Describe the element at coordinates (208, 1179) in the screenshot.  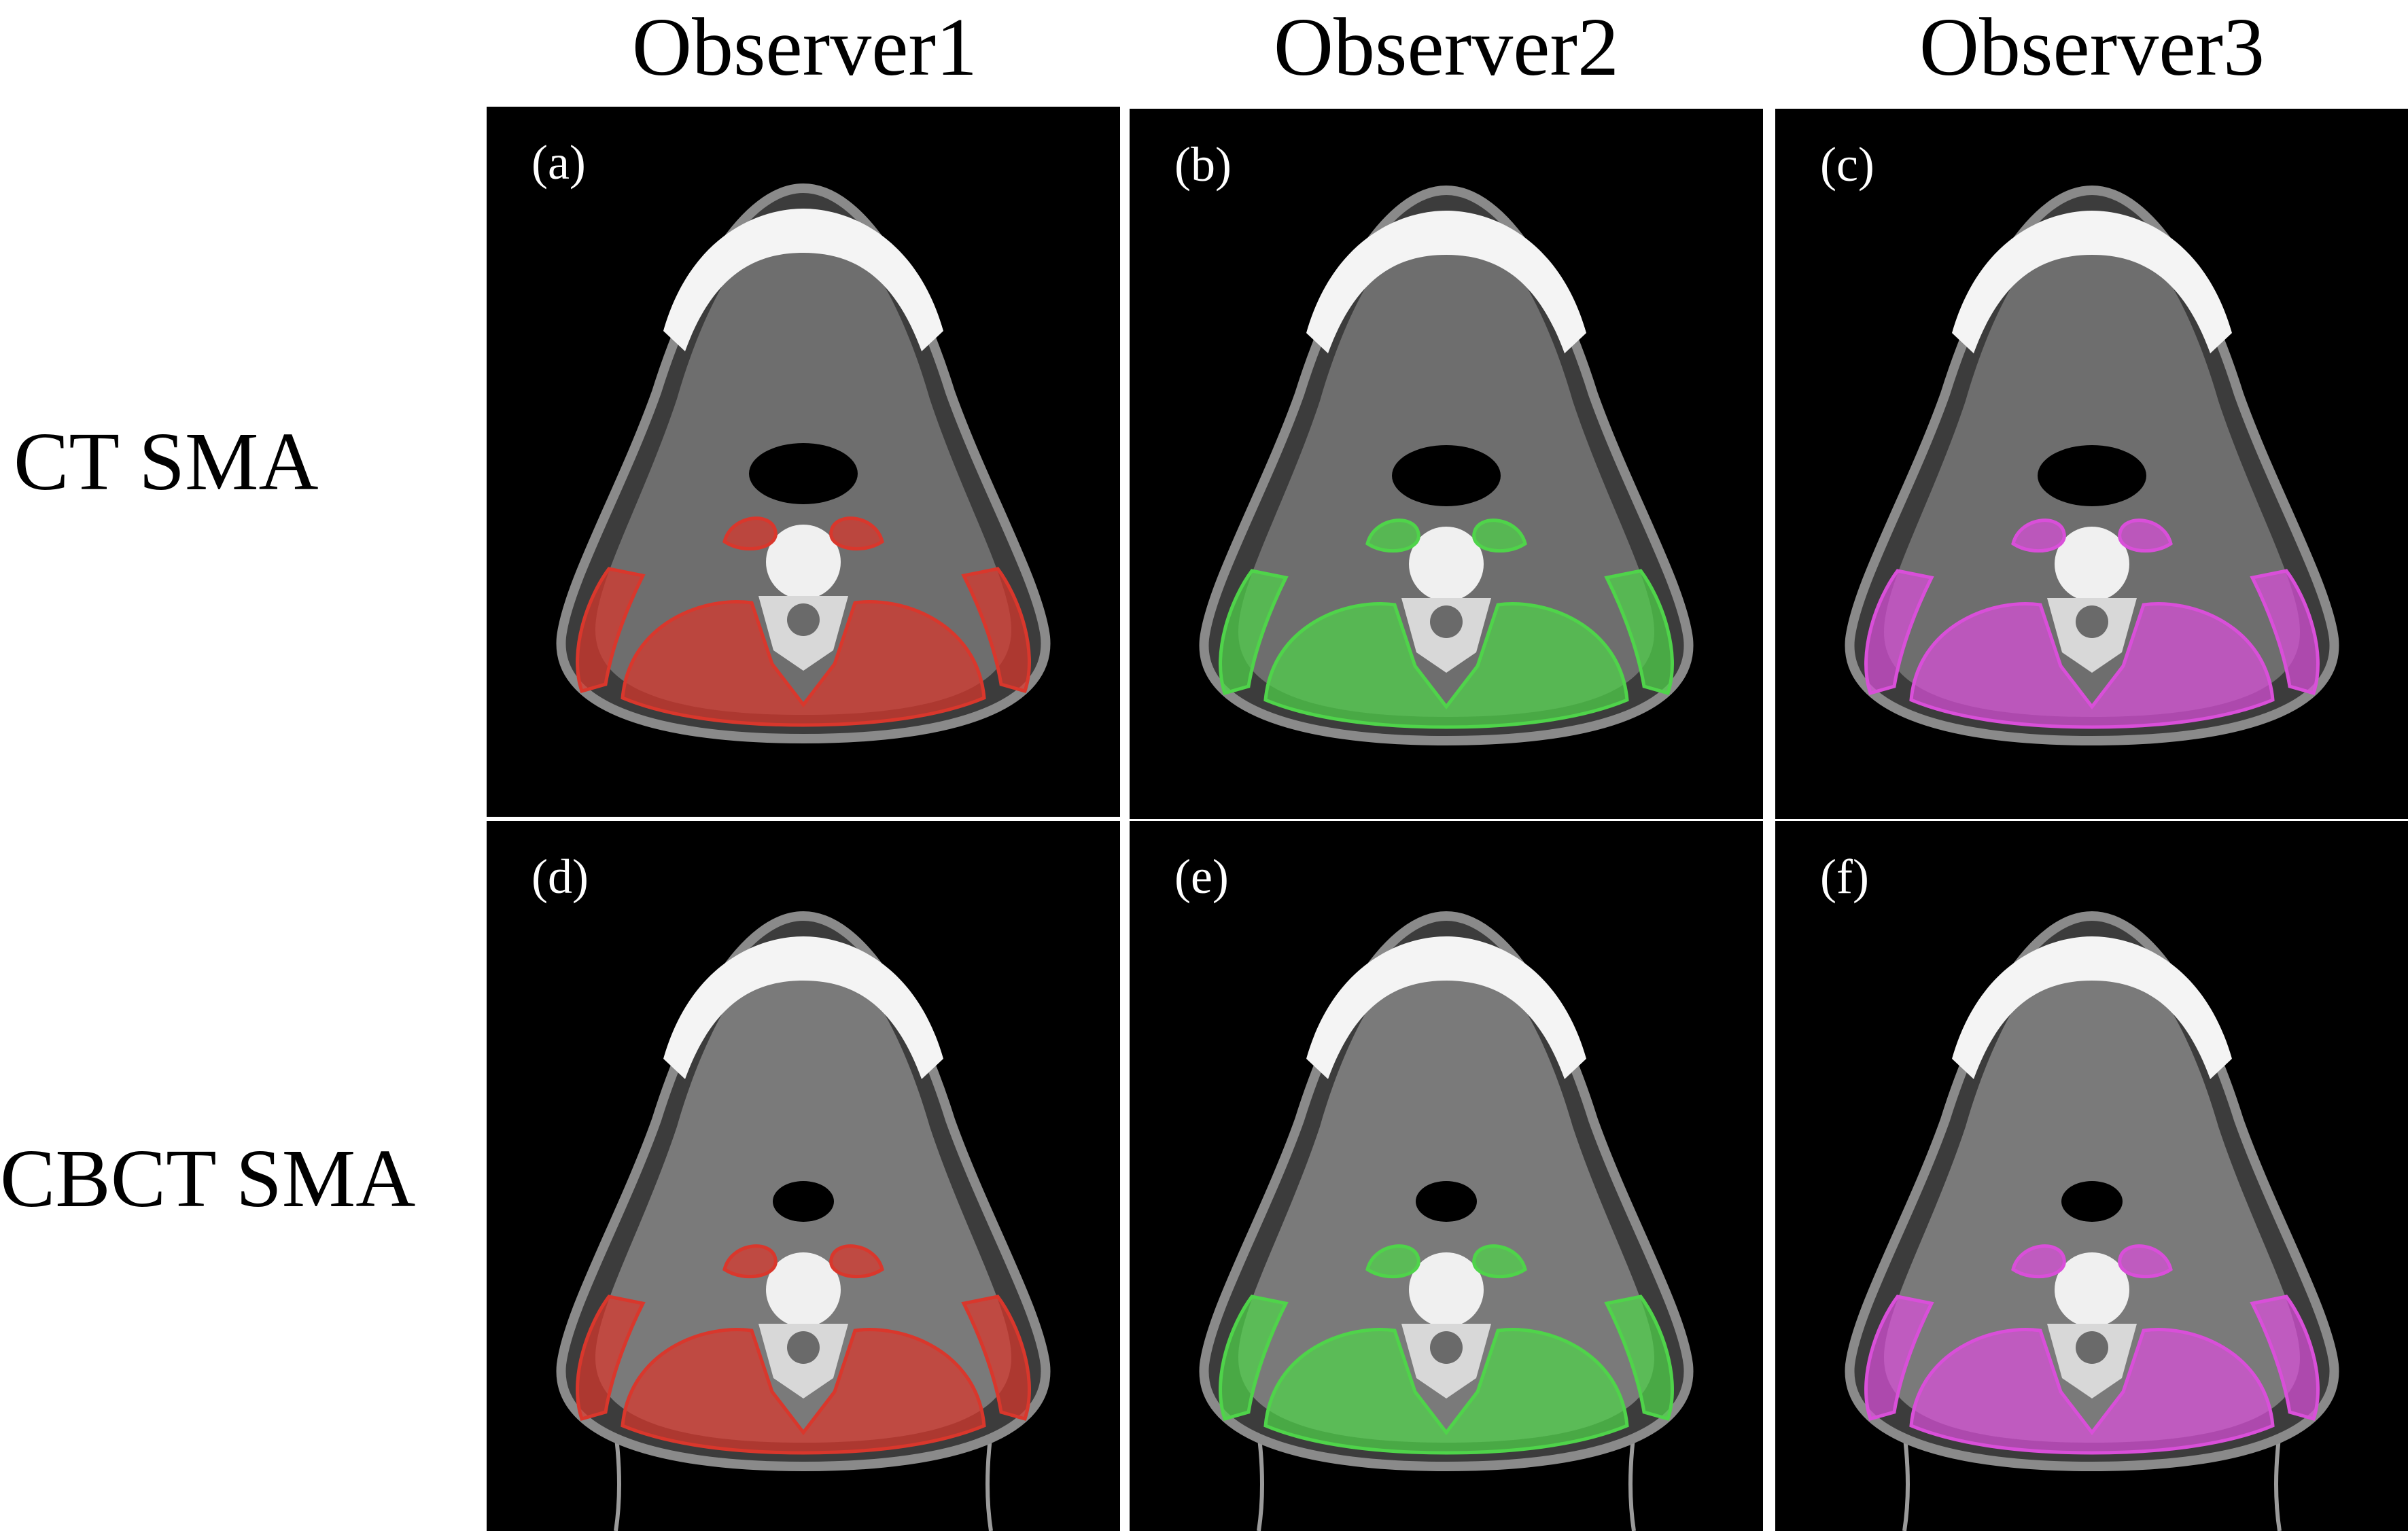
I see `row-label-cbct-sma: CBCT SMA` at that location.